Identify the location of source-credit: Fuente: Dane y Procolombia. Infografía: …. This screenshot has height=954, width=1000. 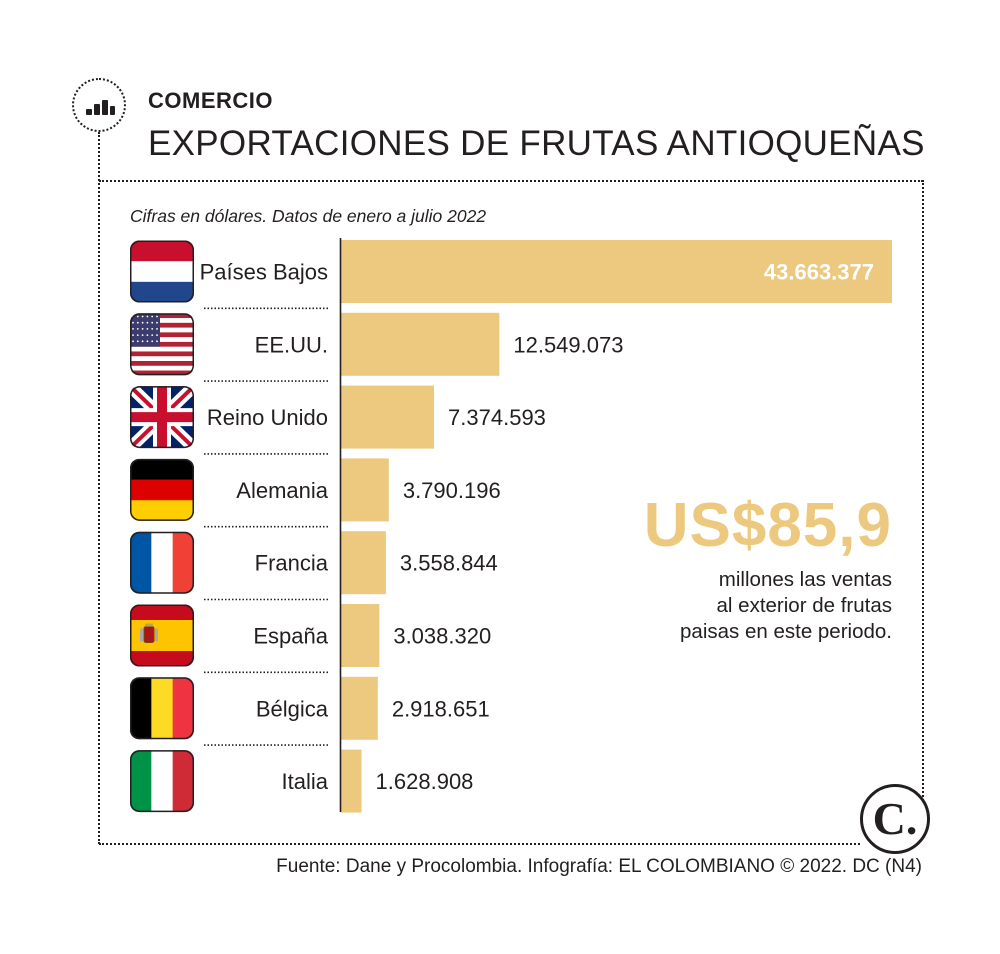
(599, 866).